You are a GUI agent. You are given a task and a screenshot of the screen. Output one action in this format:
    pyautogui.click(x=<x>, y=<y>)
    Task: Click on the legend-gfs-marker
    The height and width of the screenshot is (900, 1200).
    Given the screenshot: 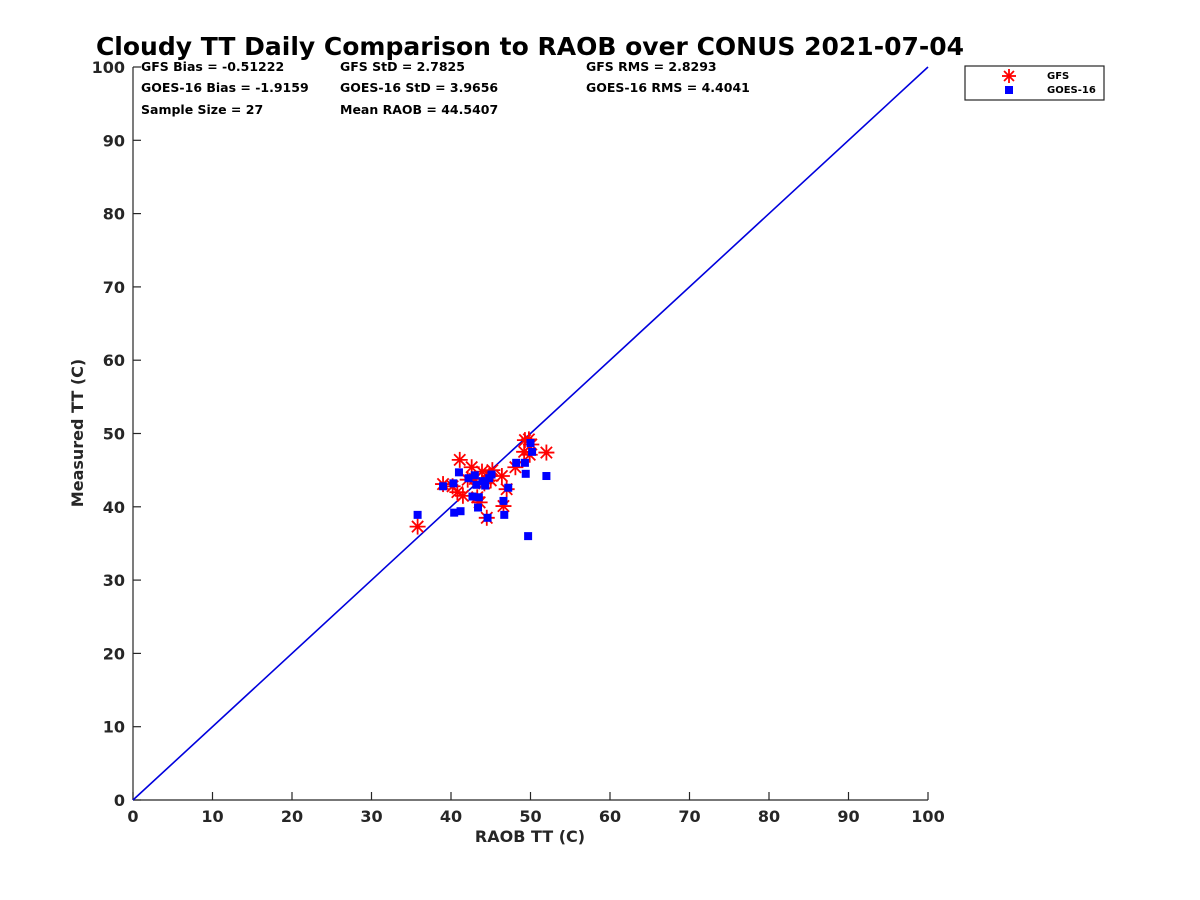 What is the action you would take?
    pyautogui.click(x=1009, y=76)
    